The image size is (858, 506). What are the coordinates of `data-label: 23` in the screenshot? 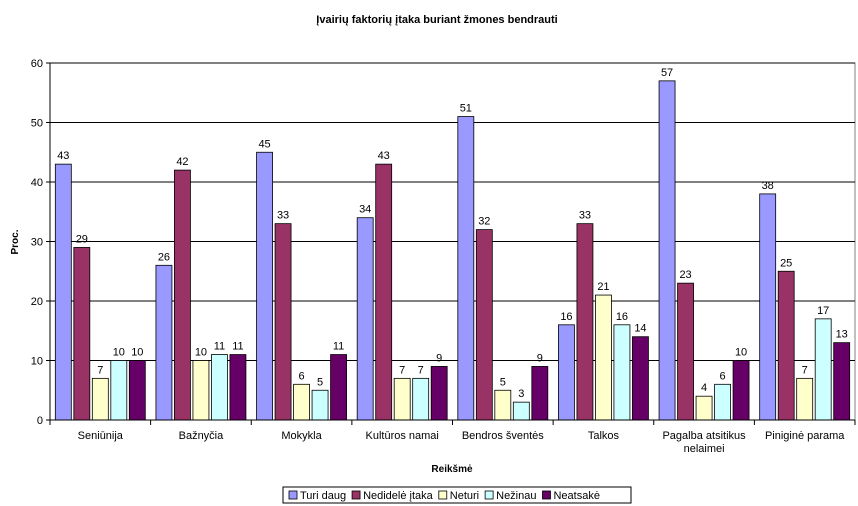 It's located at (685, 275).